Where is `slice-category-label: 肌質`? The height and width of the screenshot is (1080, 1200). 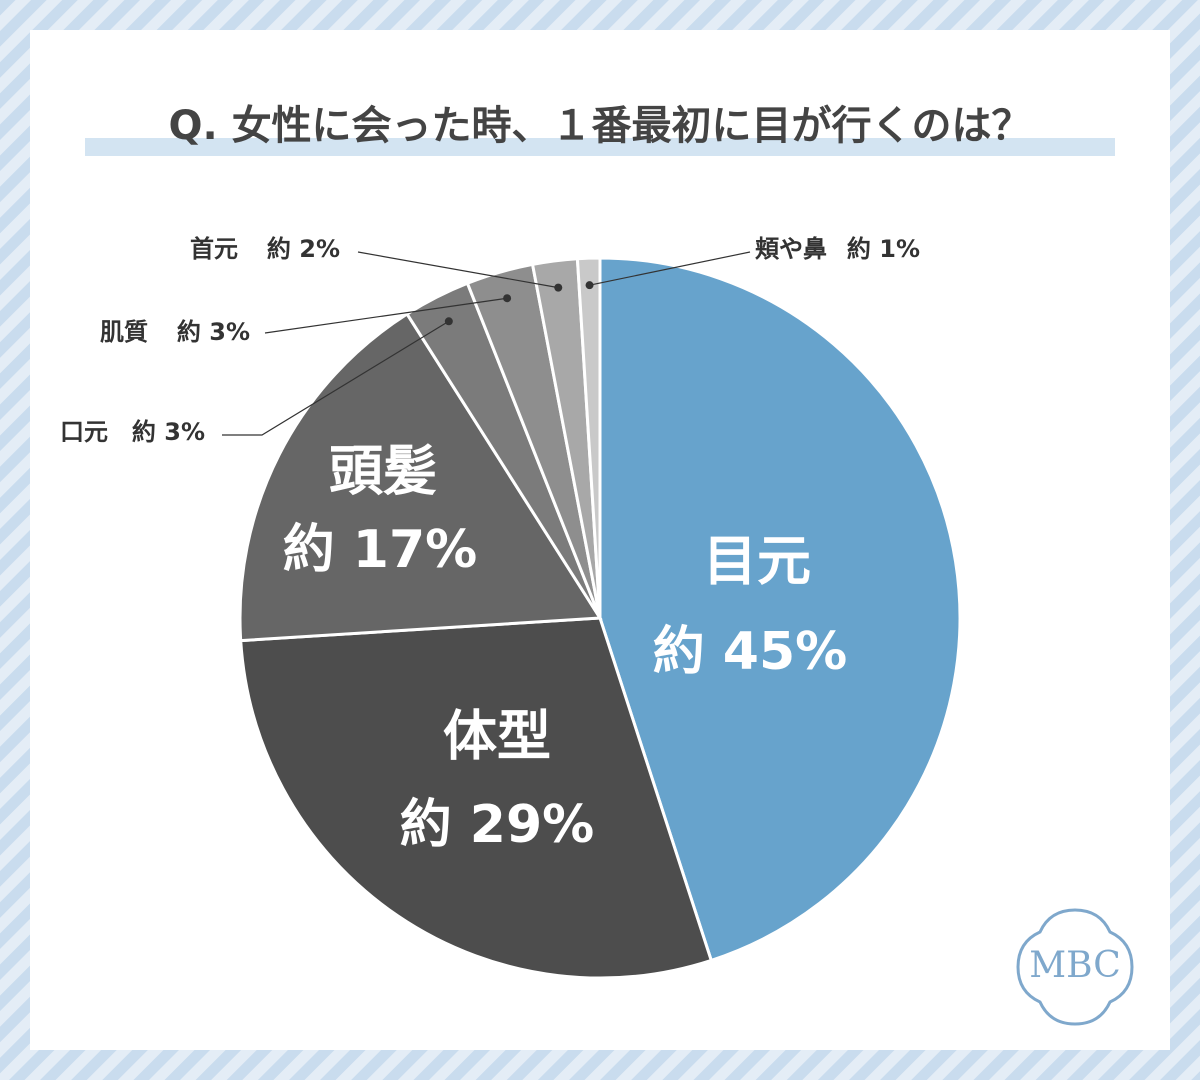
slice-category-label: 肌質 is located at coordinates (124, 332).